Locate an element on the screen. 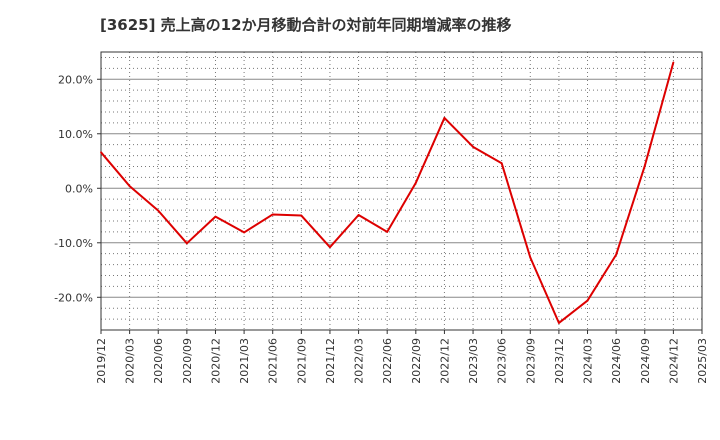  x-tick-label: 2022/09 is located at coordinates (416, 361).